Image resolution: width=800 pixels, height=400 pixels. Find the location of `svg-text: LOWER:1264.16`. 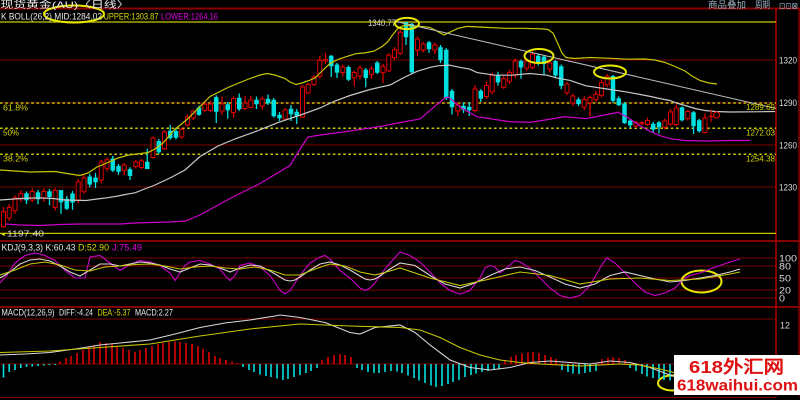

svg-text: LOWER:1264.16 is located at coordinates (189, 17).